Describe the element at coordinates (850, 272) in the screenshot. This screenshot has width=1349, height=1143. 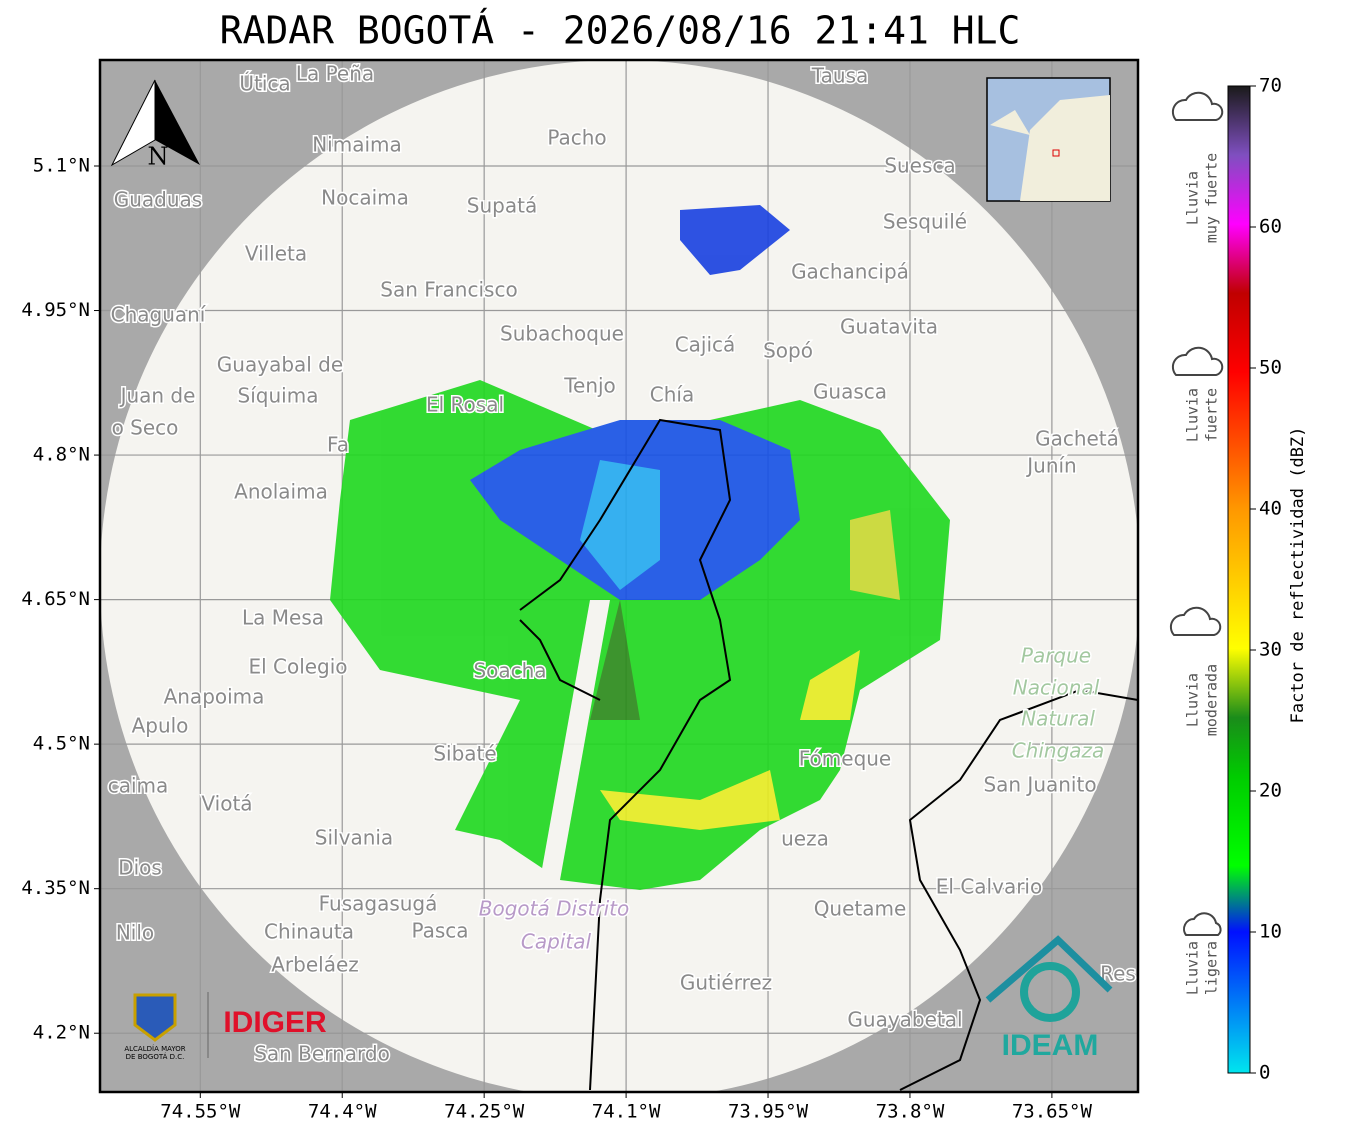
I see `place-name: Gachancipá` at that location.